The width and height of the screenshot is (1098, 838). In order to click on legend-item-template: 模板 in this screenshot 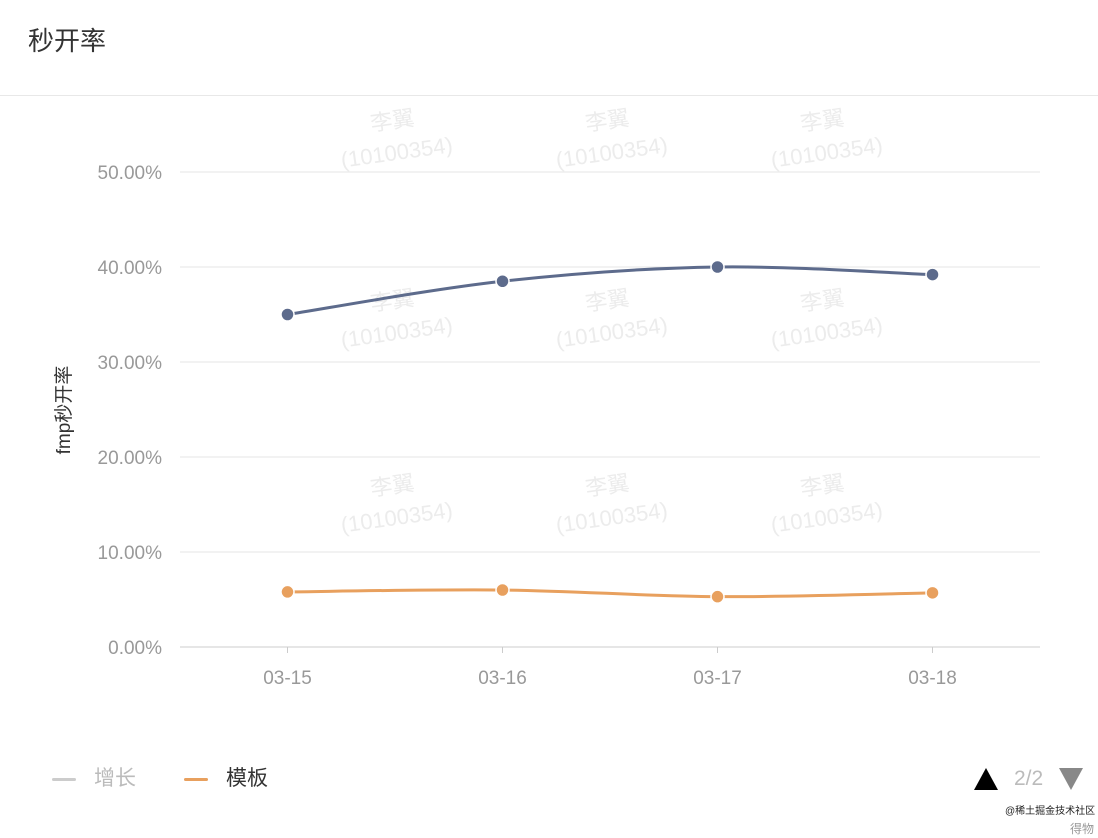, I will do `click(226, 779)`.